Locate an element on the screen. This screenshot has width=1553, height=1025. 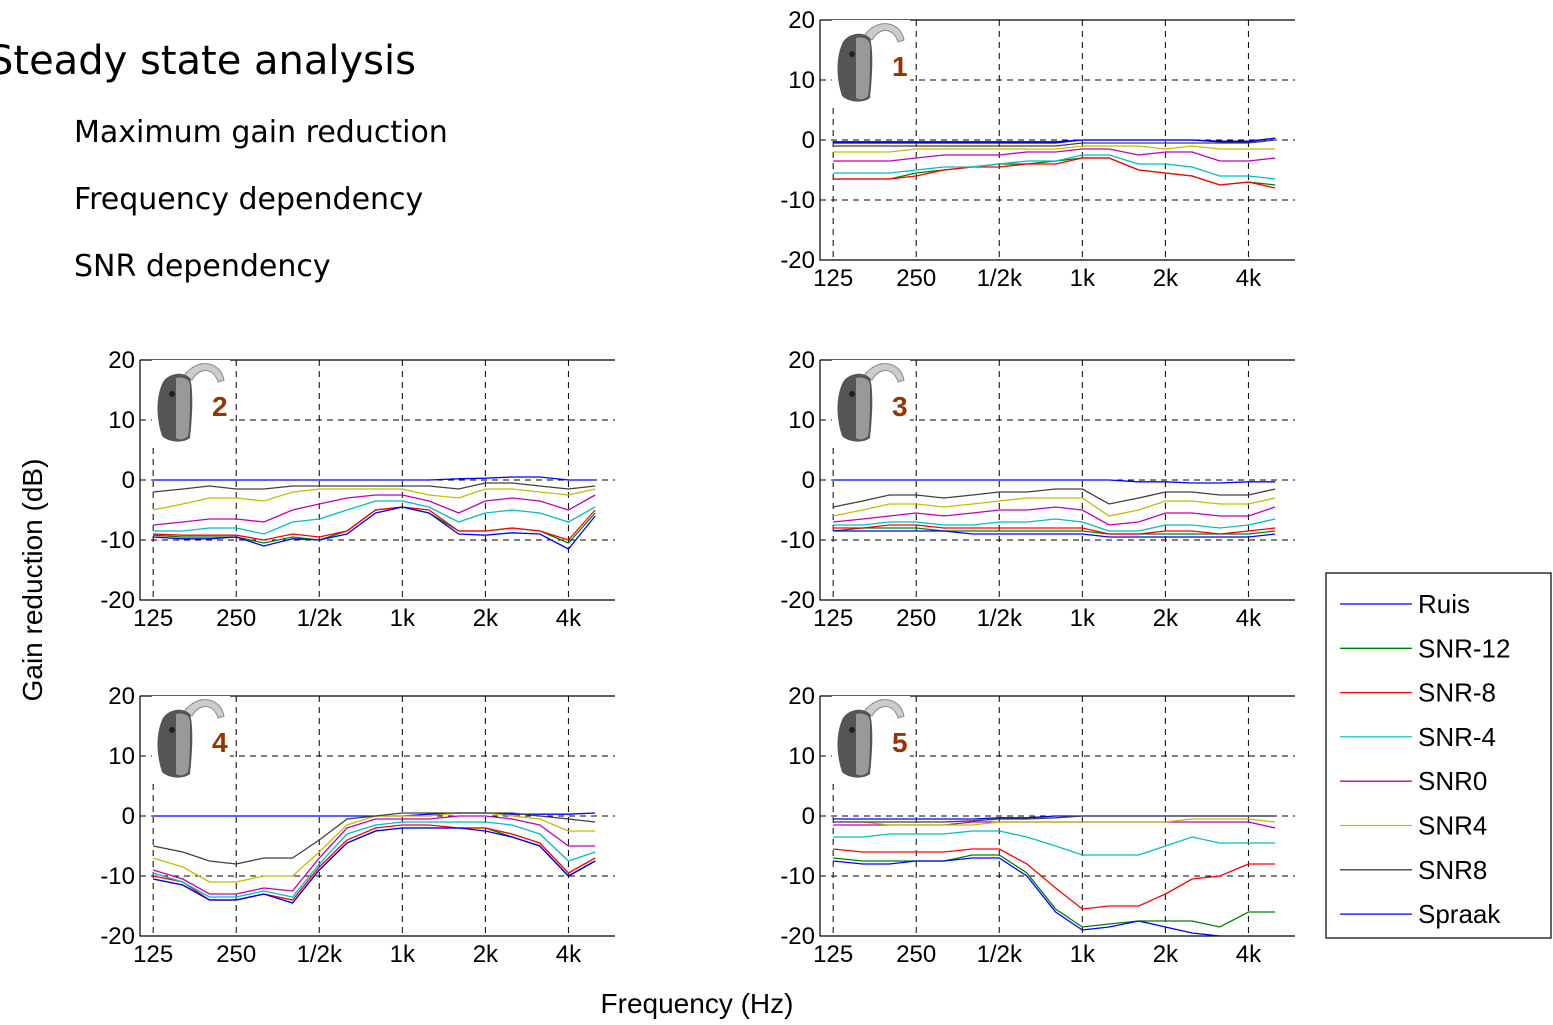
legend-label: Ruis is located at coordinates (1444, 604).